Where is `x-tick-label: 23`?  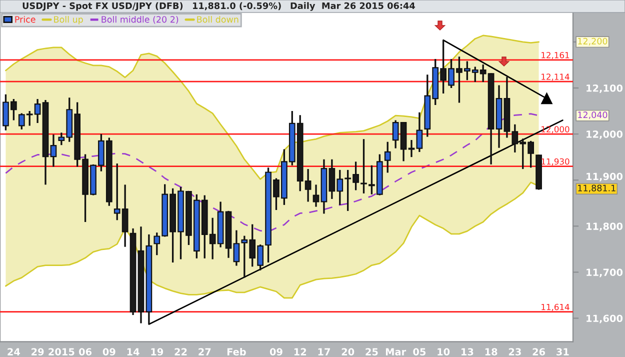 x-tick-label: 23 is located at coordinates (514, 352).